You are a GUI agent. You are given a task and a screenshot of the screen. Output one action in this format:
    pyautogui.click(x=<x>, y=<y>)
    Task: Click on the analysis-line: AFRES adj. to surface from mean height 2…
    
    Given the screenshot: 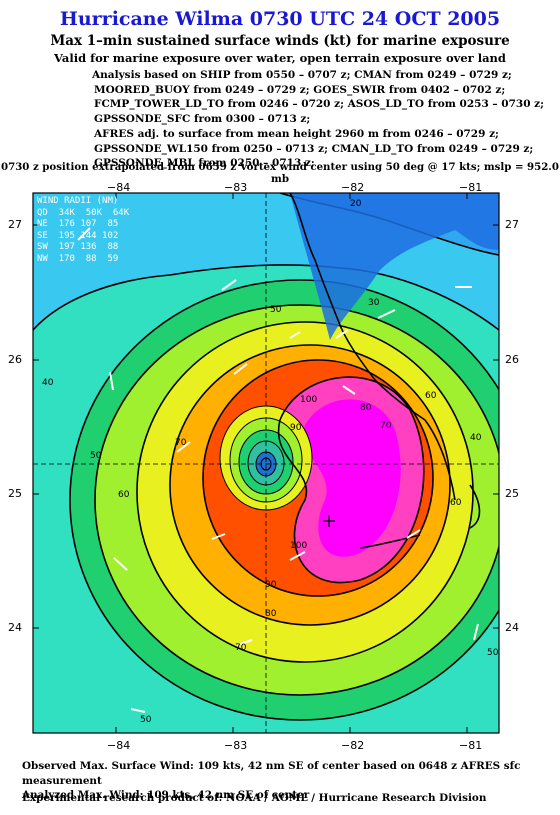 What is the action you would take?
    pyautogui.click(x=296, y=133)
    